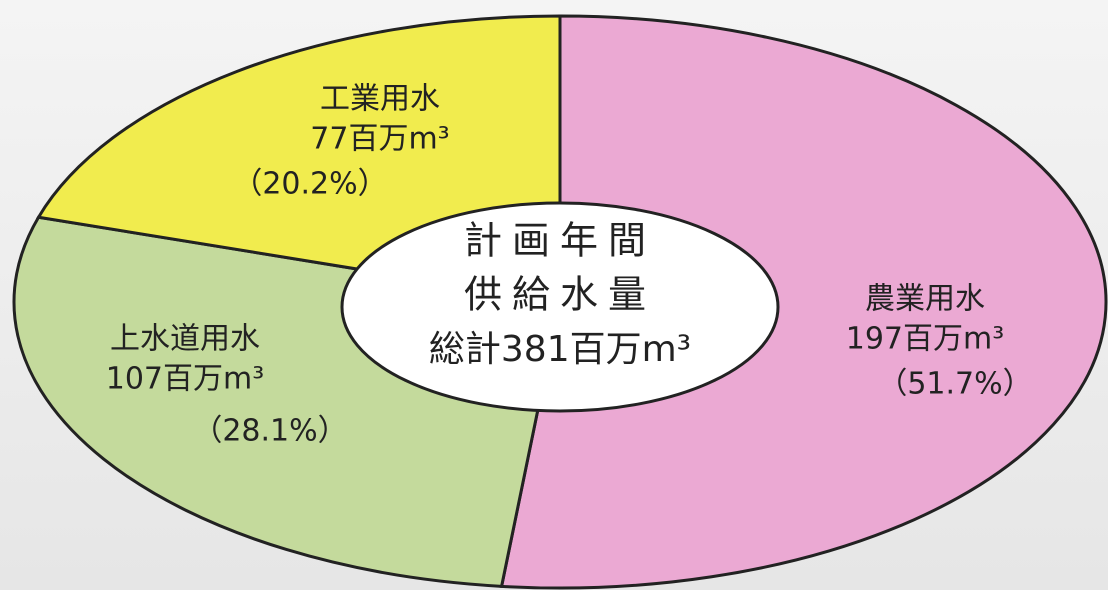 The image size is (1108, 590). What do you see at coordinates (925, 339) in the screenshot?
I see `value-label: 197百万m³` at bounding box center [925, 339].